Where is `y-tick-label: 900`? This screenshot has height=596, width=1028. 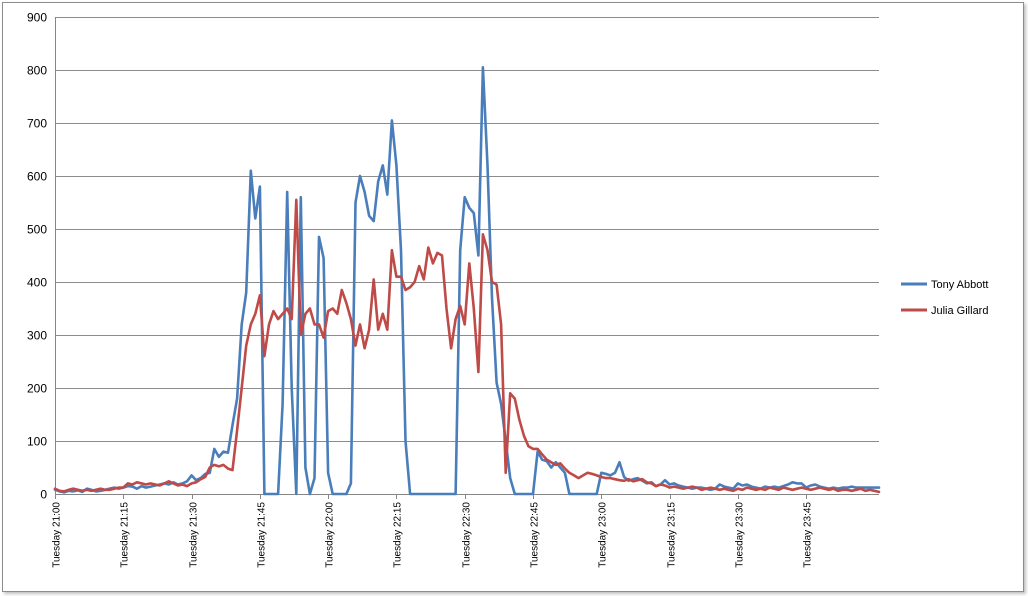
y-tick-label: 900 is located at coordinates (37, 18).